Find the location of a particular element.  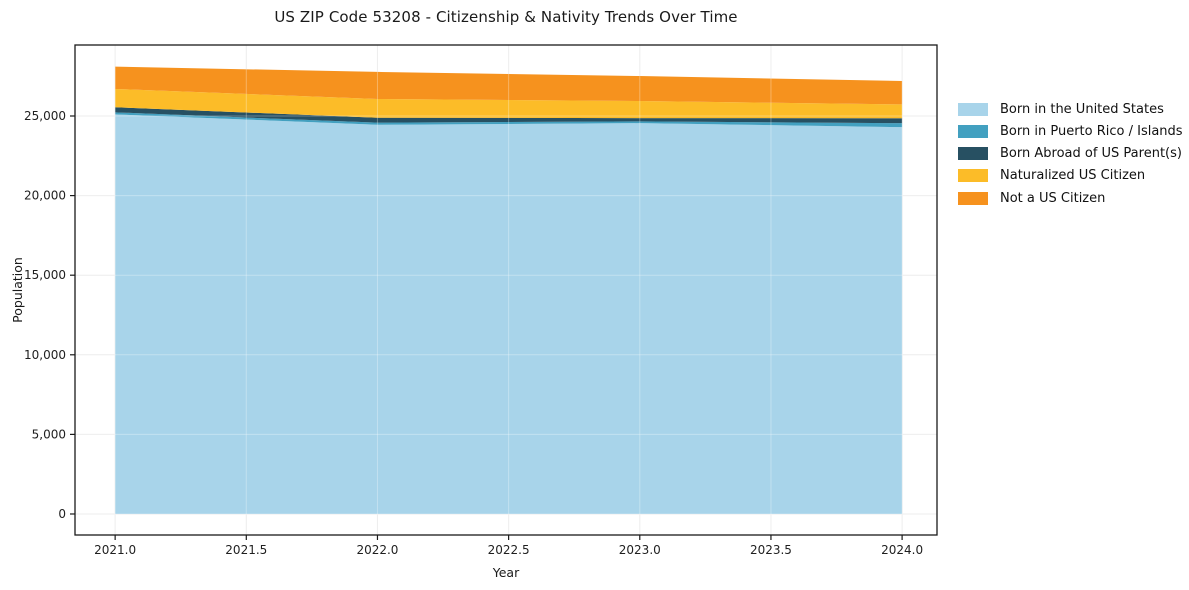

svg-text: 2023.0 is located at coordinates (640, 550).